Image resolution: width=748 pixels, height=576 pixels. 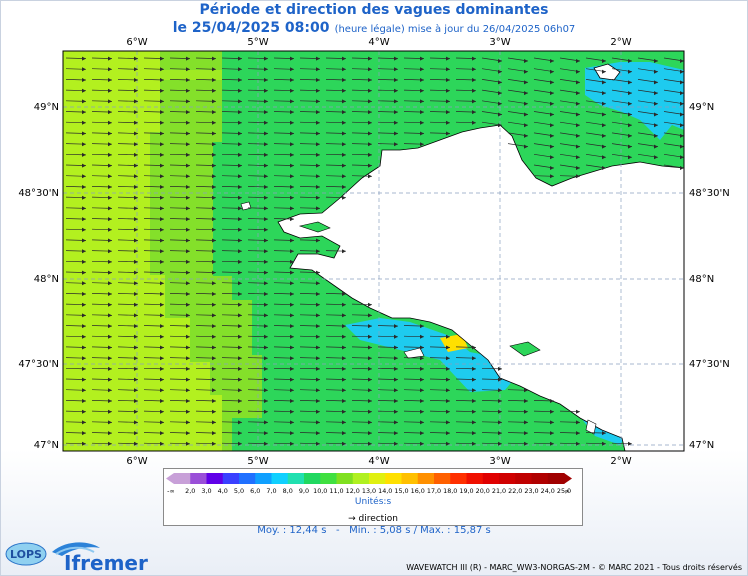 What do you see at coordinates (336, 491) in the screenshot?
I see `scale-label: 11,0` at bounding box center [336, 491].